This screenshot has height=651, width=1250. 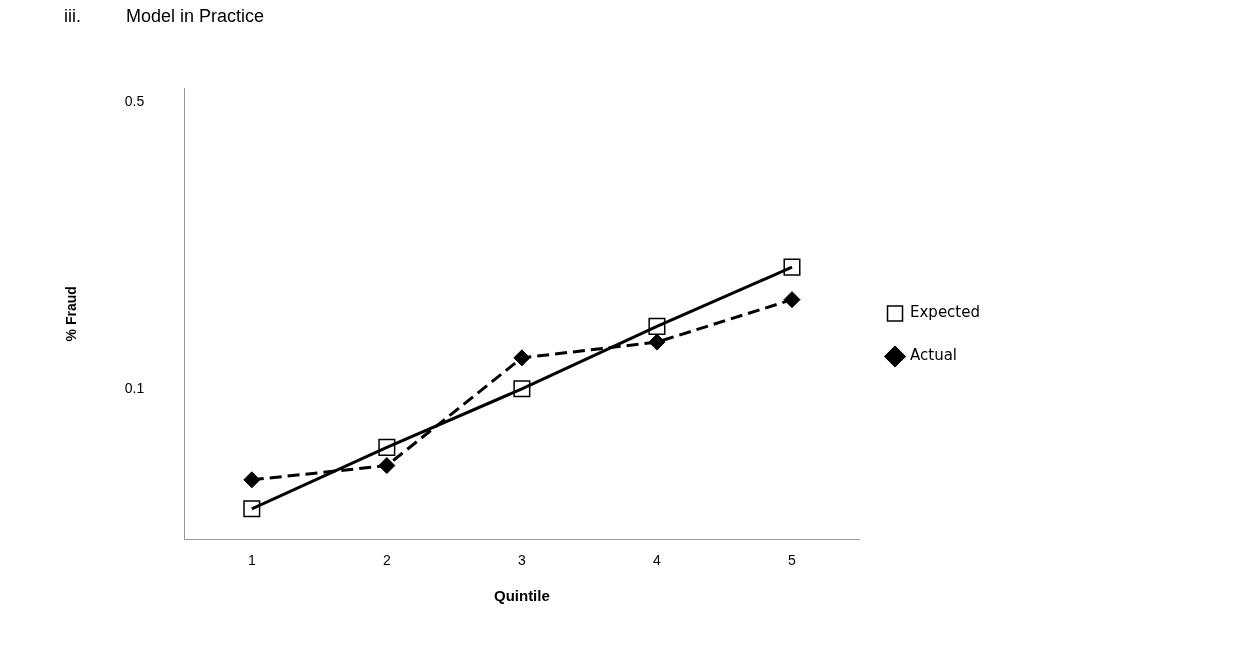 What do you see at coordinates (134, 100) in the screenshot?
I see `y-tick-label: 0.5` at bounding box center [134, 100].